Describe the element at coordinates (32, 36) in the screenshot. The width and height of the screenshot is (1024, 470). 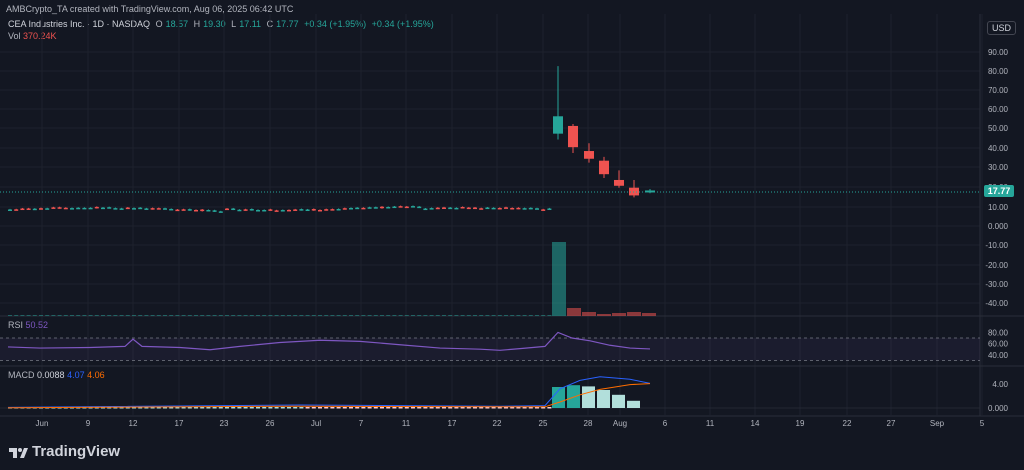
I see `volume-legend: Vol 370.24K` at that location.